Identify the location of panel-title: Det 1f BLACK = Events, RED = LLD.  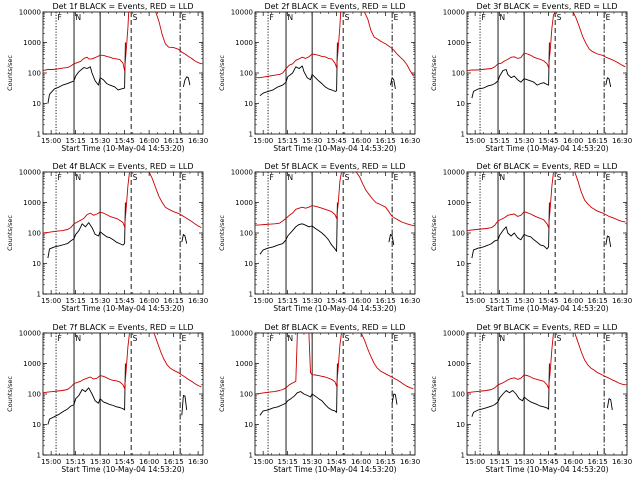
(122, 6).